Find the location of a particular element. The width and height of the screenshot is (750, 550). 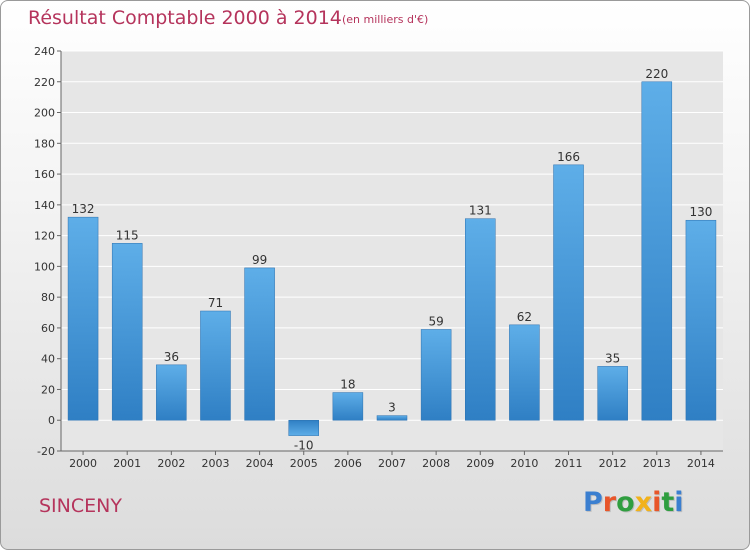

y-tick-label: 140 is located at coordinates (44, 205).